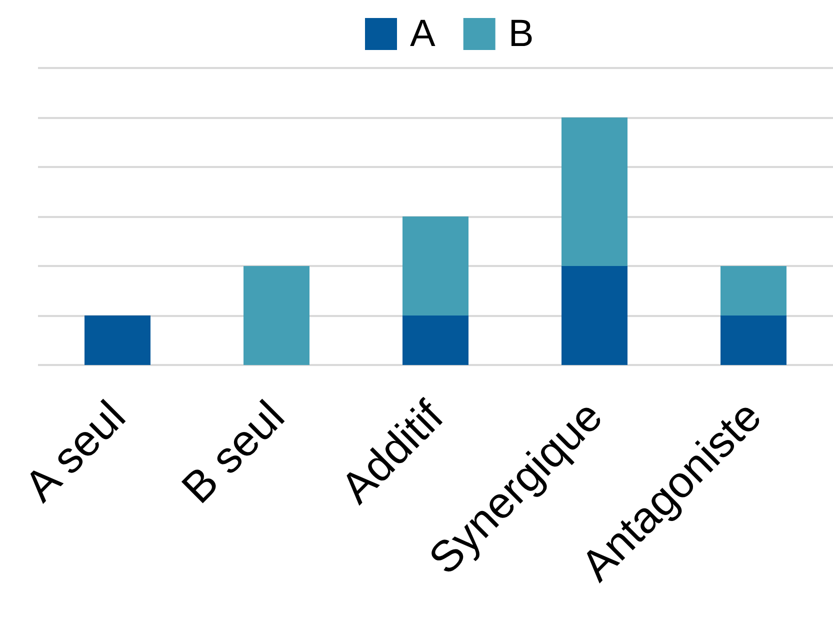 The image size is (833, 621). What do you see at coordinates (233, 452) in the screenshot?
I see `x-tick-label: B seul` at bounding box center [233, 452].